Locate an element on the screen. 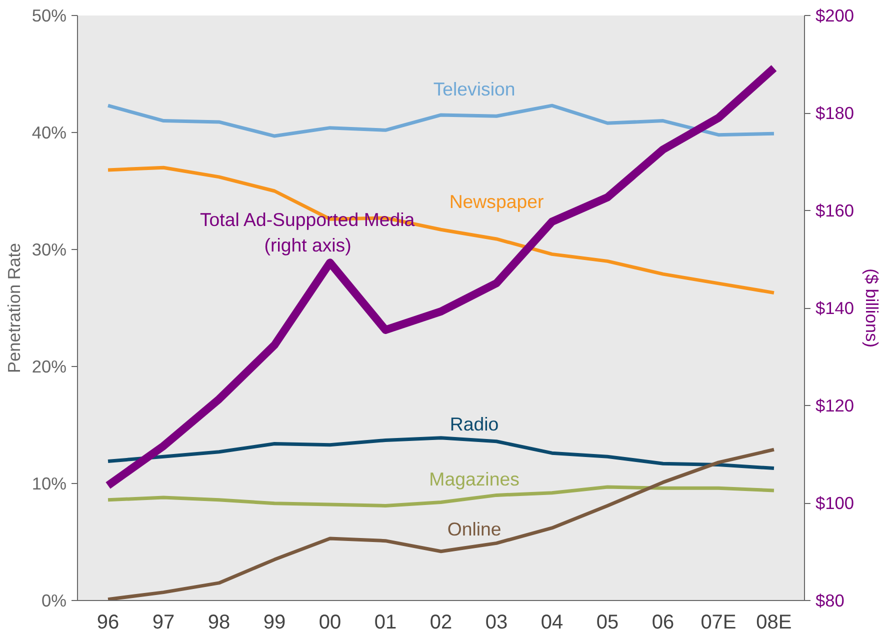  x-tick-label: 08E is located at coordinates (774, 623).